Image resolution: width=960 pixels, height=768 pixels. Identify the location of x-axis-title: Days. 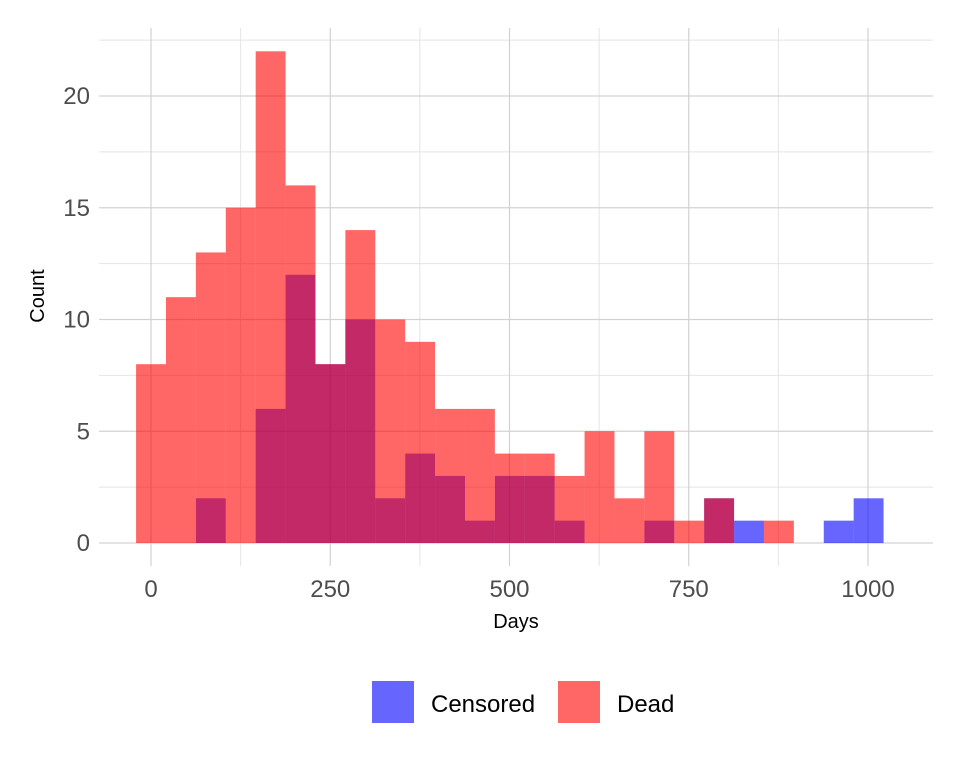
(516, 622).